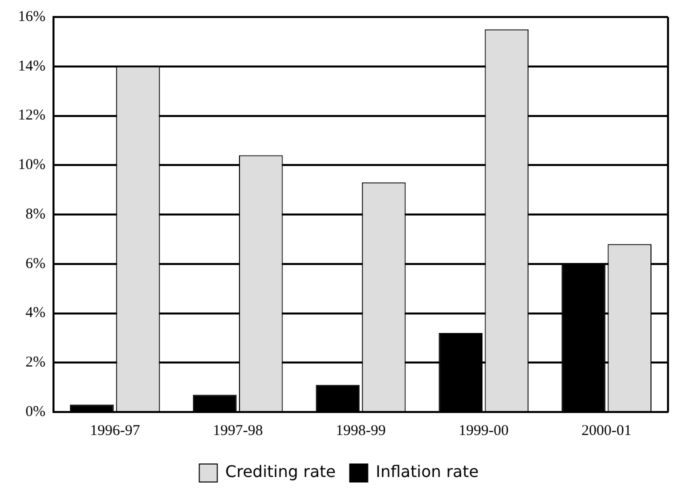 This screenshot has height=496, width=676. Describe the element at coordinates (32, 165) in the screenshot. I see `y-tick-label: 10%` at that location.